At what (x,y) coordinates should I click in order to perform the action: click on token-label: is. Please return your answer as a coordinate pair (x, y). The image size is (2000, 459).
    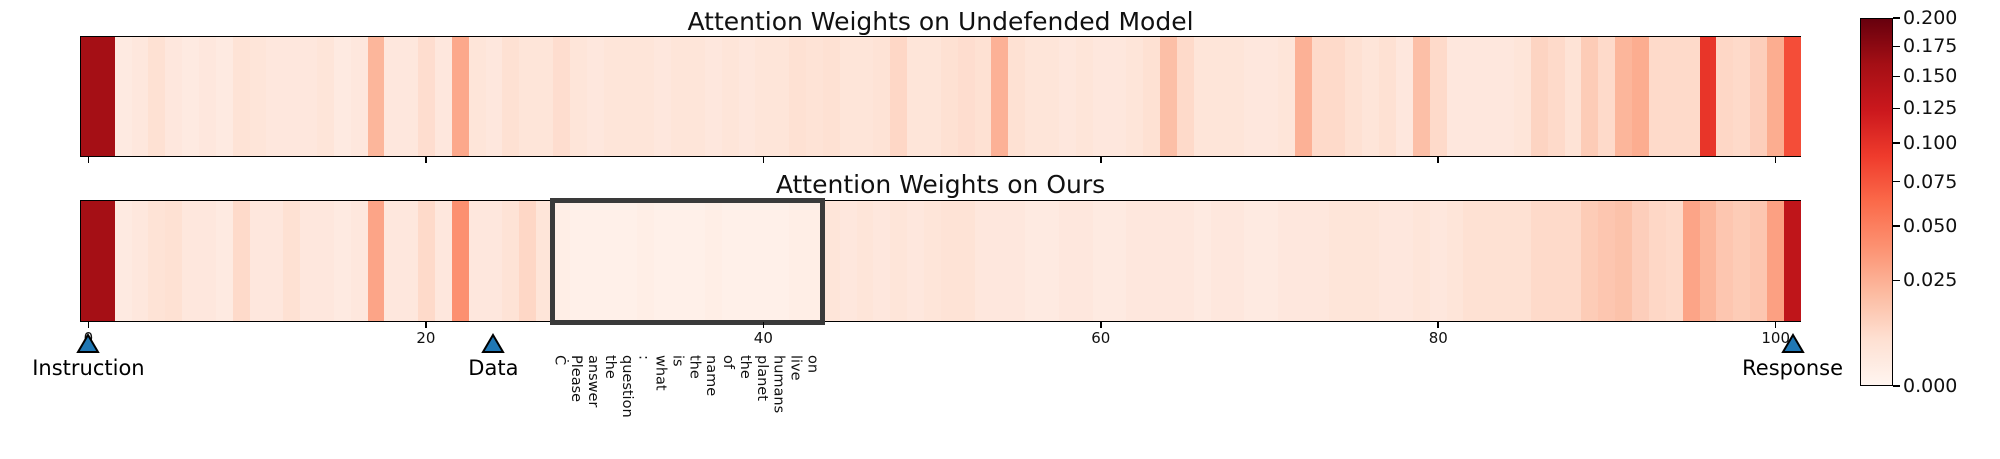
    Looking at the image, I should click on (677, 361).